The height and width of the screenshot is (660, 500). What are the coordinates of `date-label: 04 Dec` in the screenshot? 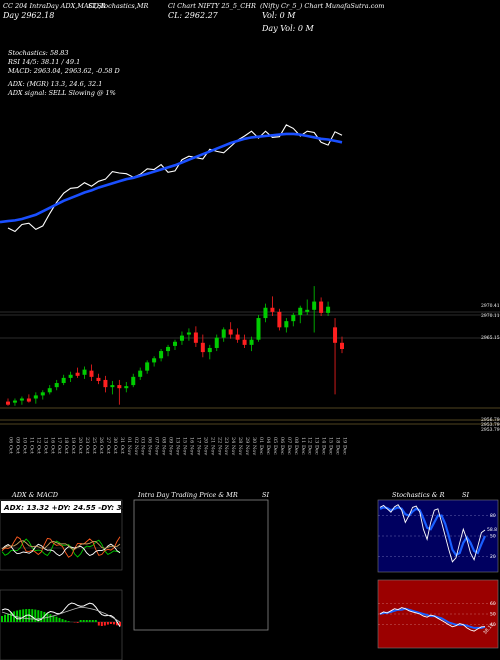 It's located at (268, 446).